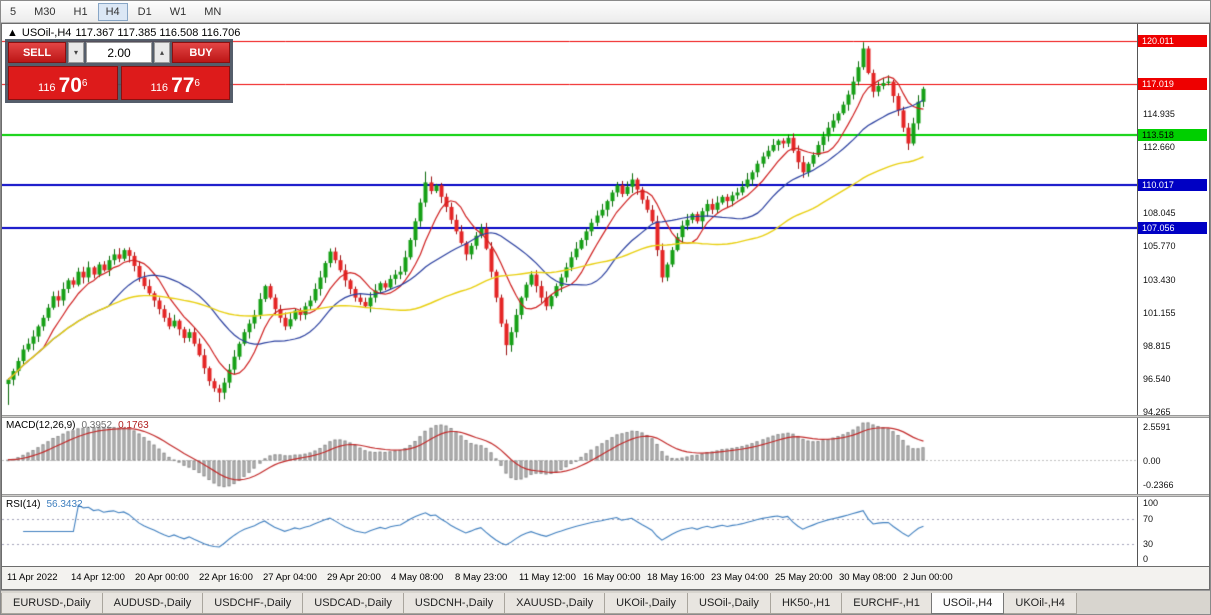  Describe the element at coordinates (1159, 114) in the screenshot. I see `price-axis-label: 114.935` at that location.